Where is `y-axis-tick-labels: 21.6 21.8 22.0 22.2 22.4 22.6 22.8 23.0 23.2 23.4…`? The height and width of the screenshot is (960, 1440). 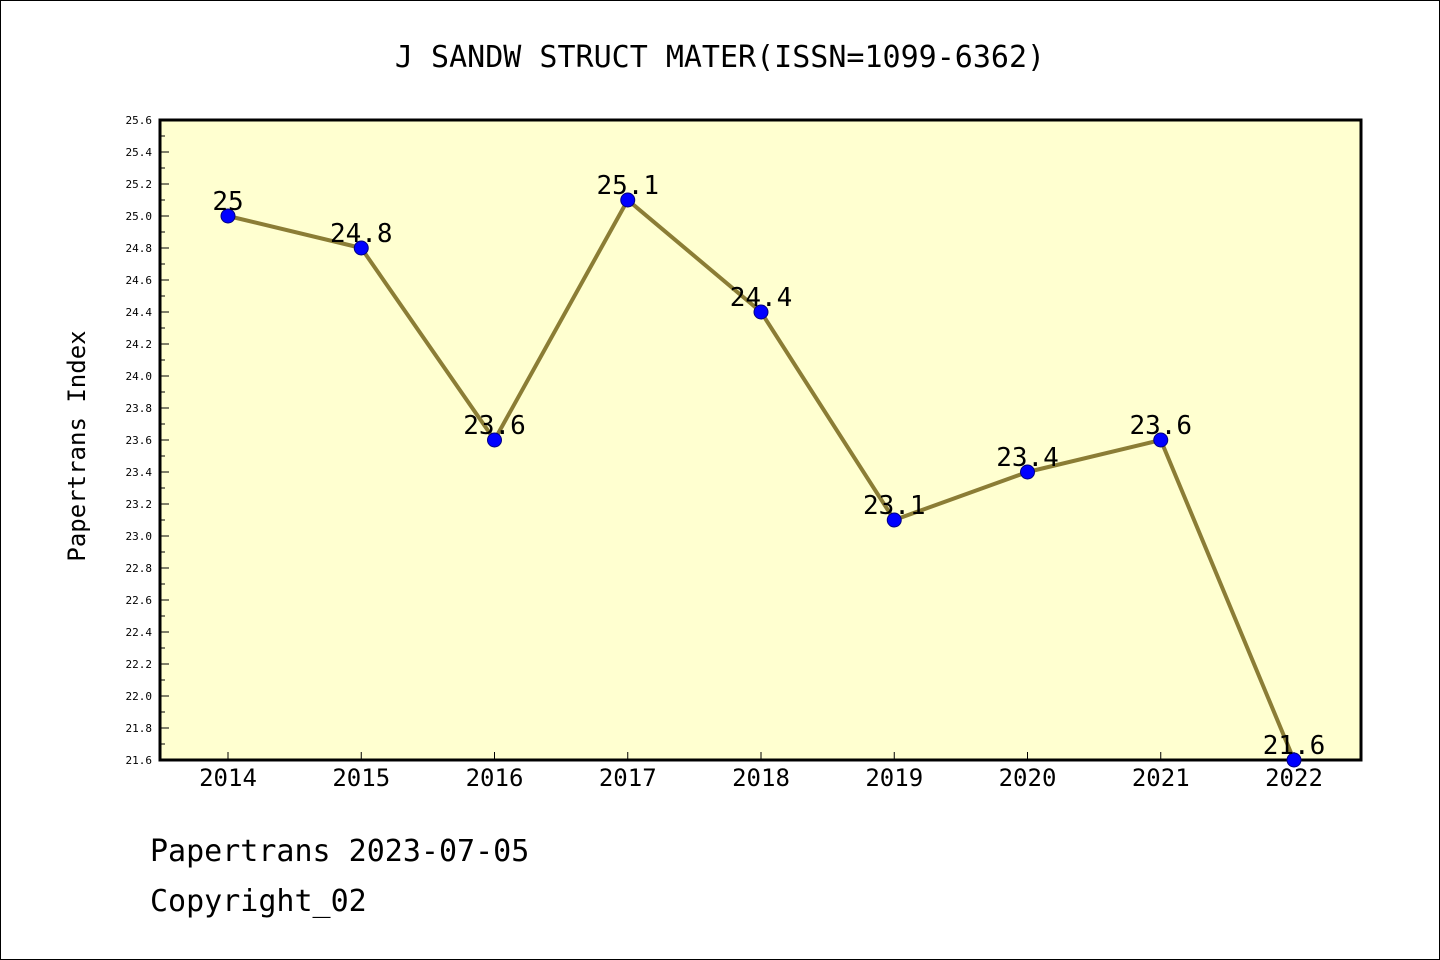 y-axis-tick-labels: 21.6 21.8 22.0 22.2 22.4 22.6 22.8 23.0 23.2 23.4… is located at coordinates (139, 440).